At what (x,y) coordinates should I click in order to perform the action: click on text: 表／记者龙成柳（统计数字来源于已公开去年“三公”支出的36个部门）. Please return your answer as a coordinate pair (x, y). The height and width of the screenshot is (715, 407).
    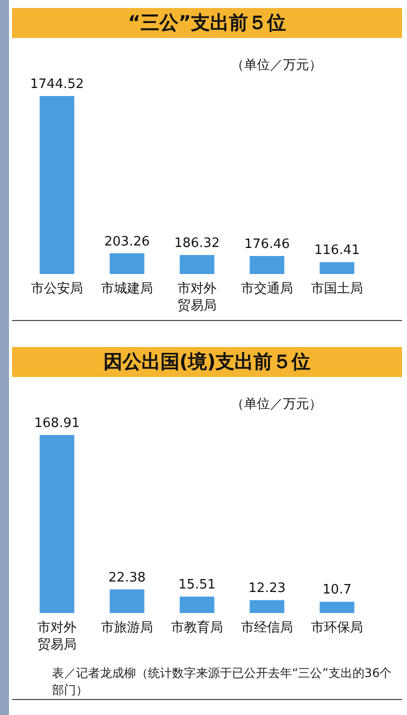
    Looking at the image, I should click on (222, 682).